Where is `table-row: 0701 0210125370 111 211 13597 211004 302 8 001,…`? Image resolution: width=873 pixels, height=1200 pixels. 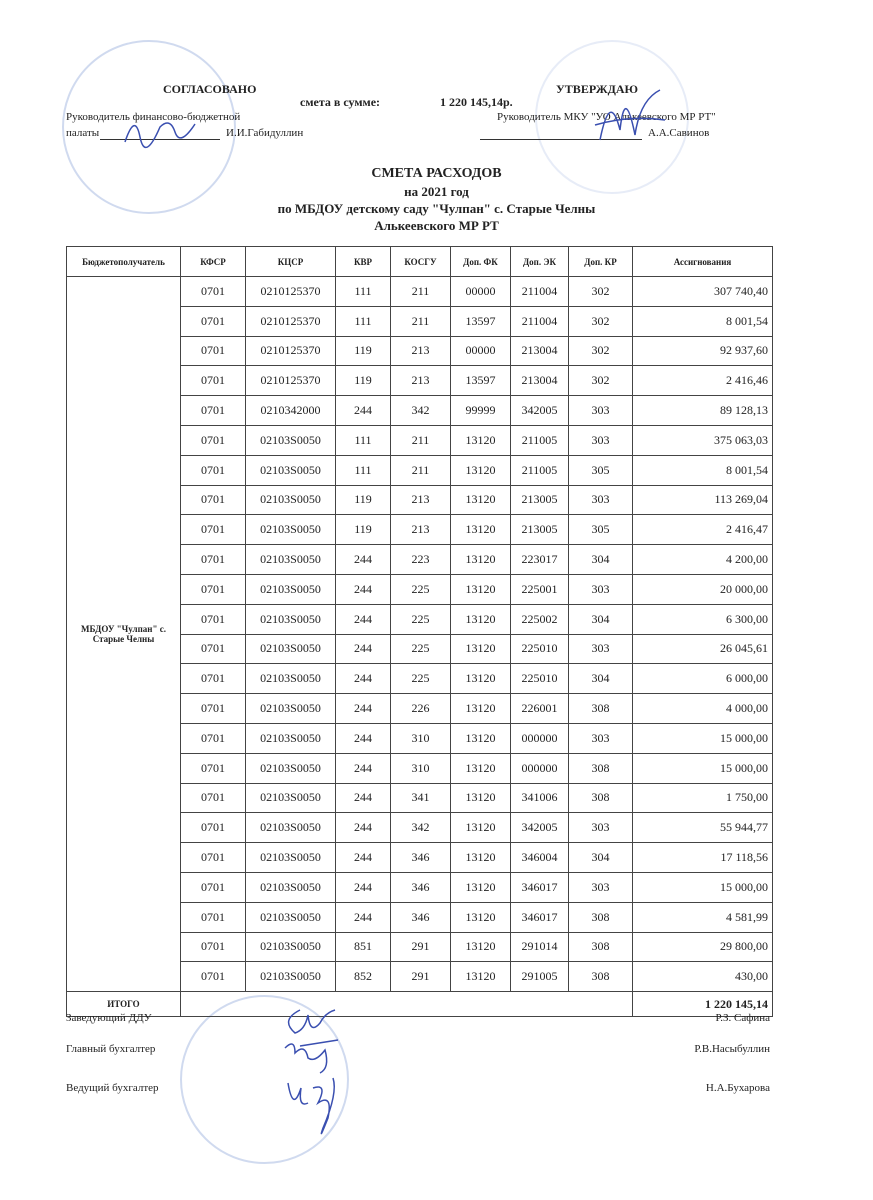
table-row: 0701 0210125370 111 211 13597 211004 302 8 001,… is located at coordinates (420, 321).